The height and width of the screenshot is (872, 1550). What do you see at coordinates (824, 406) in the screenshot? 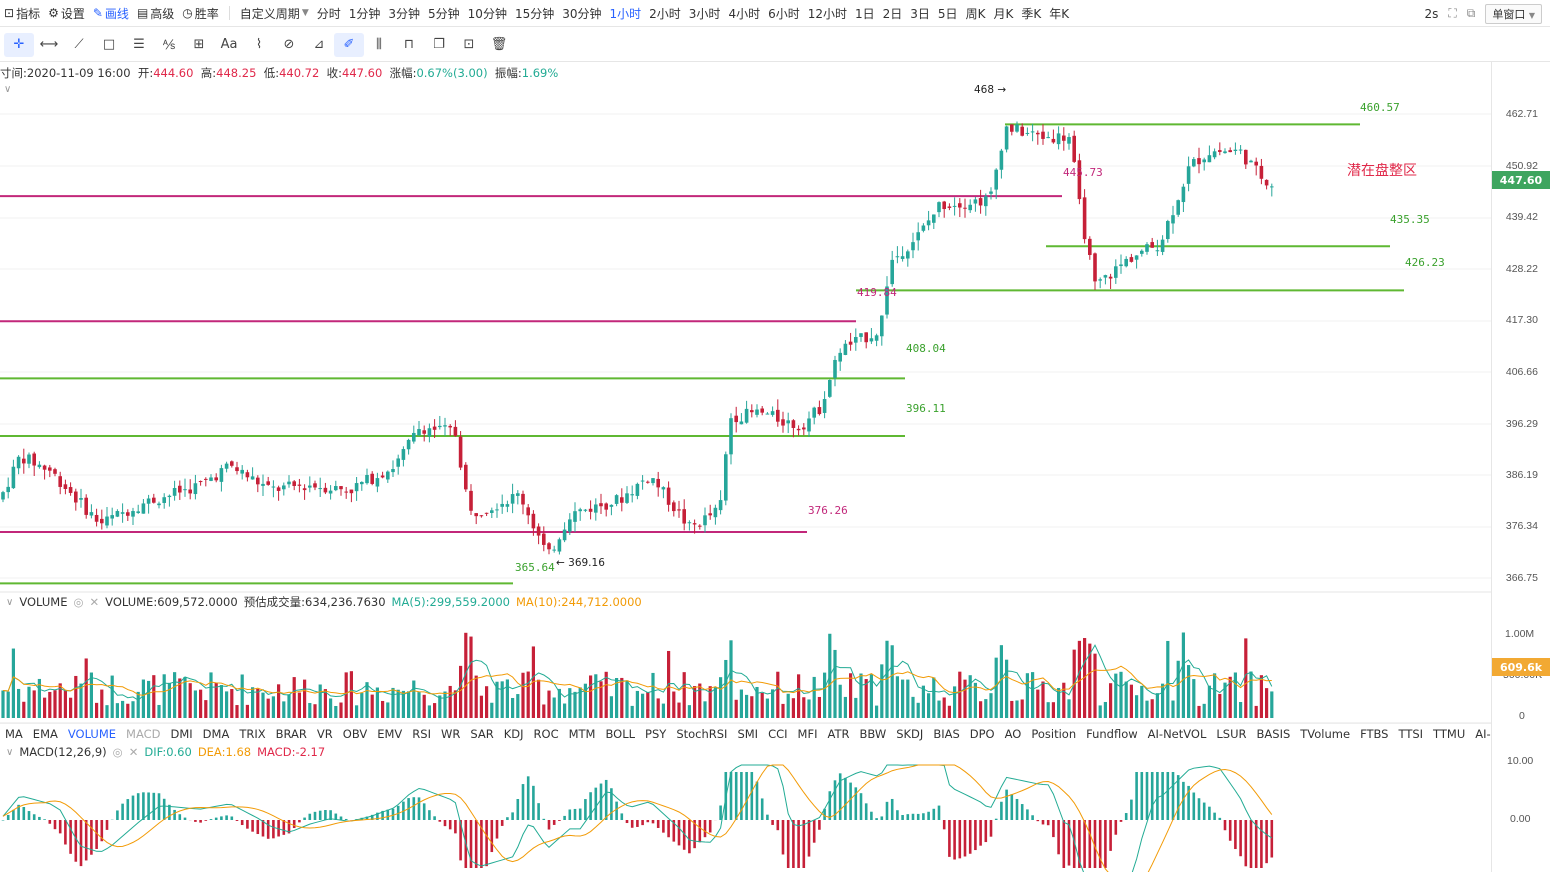
I see `candle-body` at bounding box center [824, 406].